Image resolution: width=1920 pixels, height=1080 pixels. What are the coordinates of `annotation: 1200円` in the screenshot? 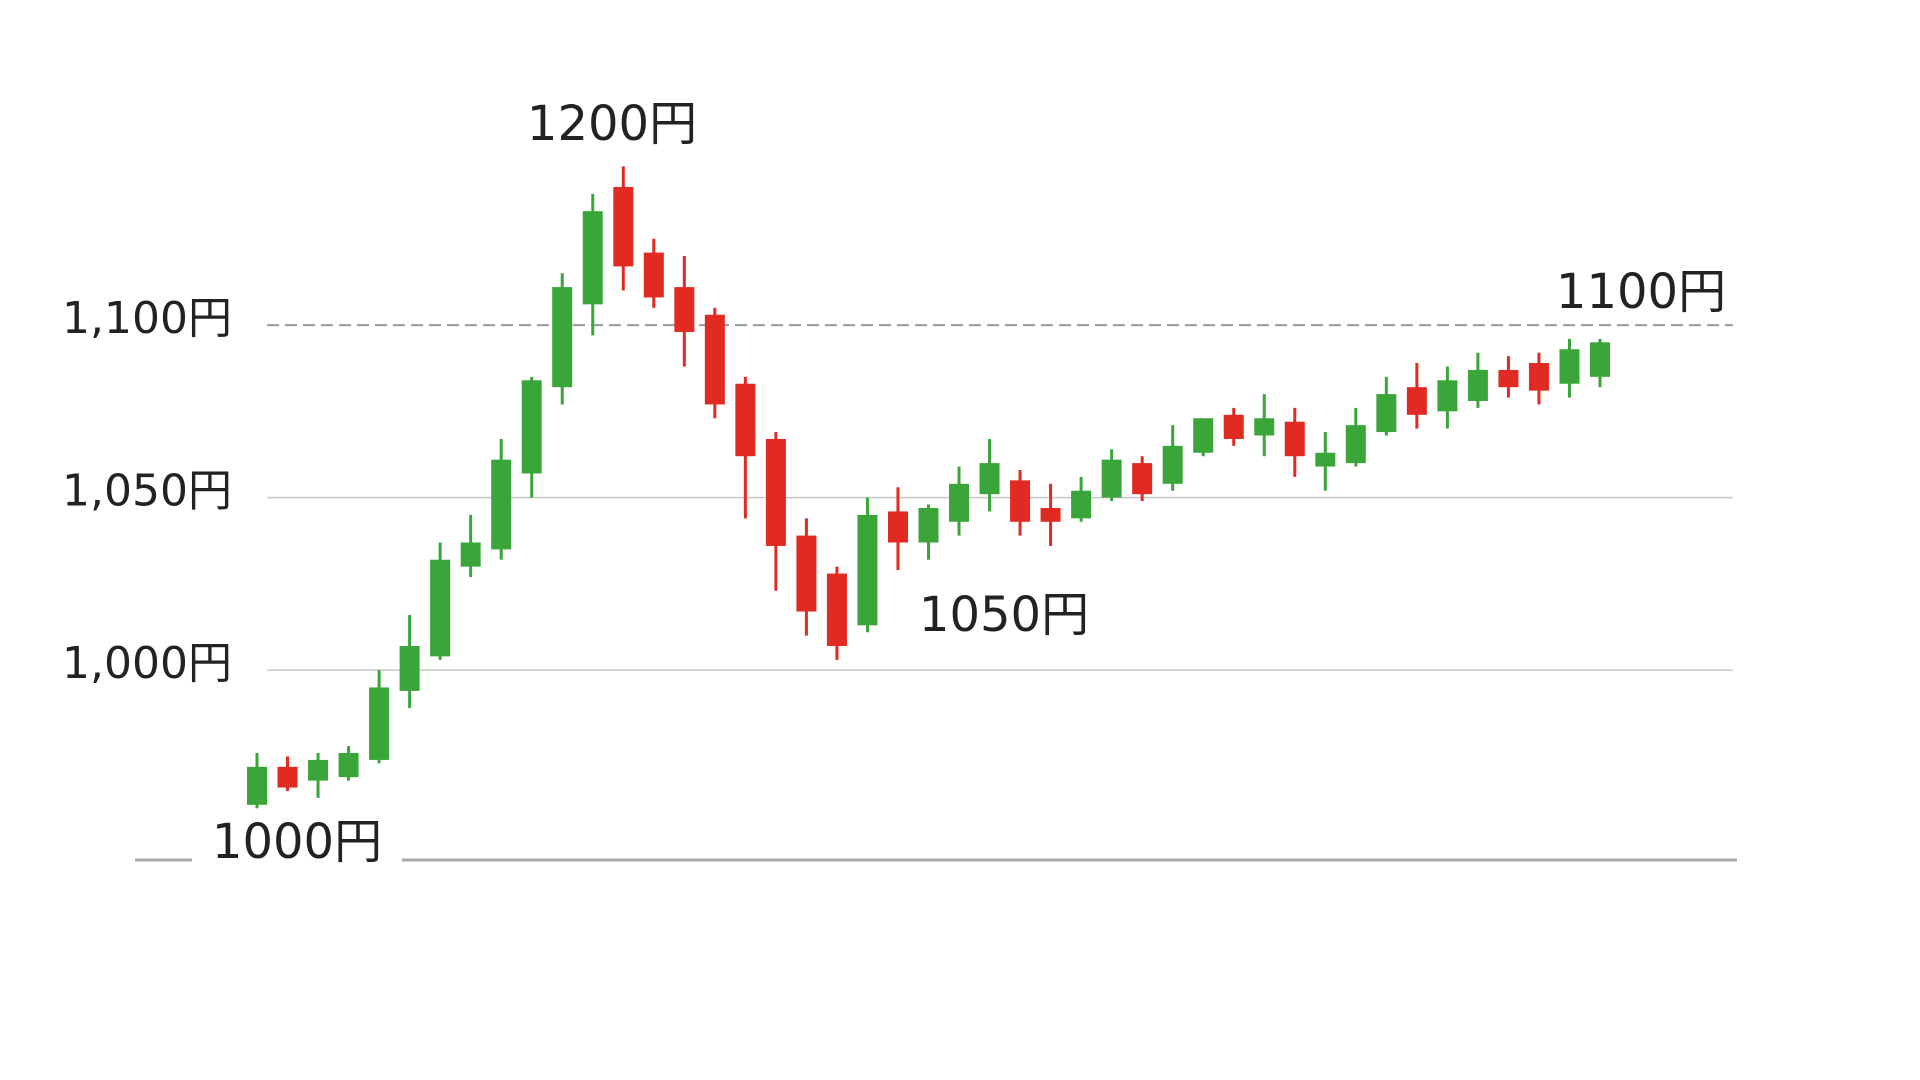 It's located at (612, 124).